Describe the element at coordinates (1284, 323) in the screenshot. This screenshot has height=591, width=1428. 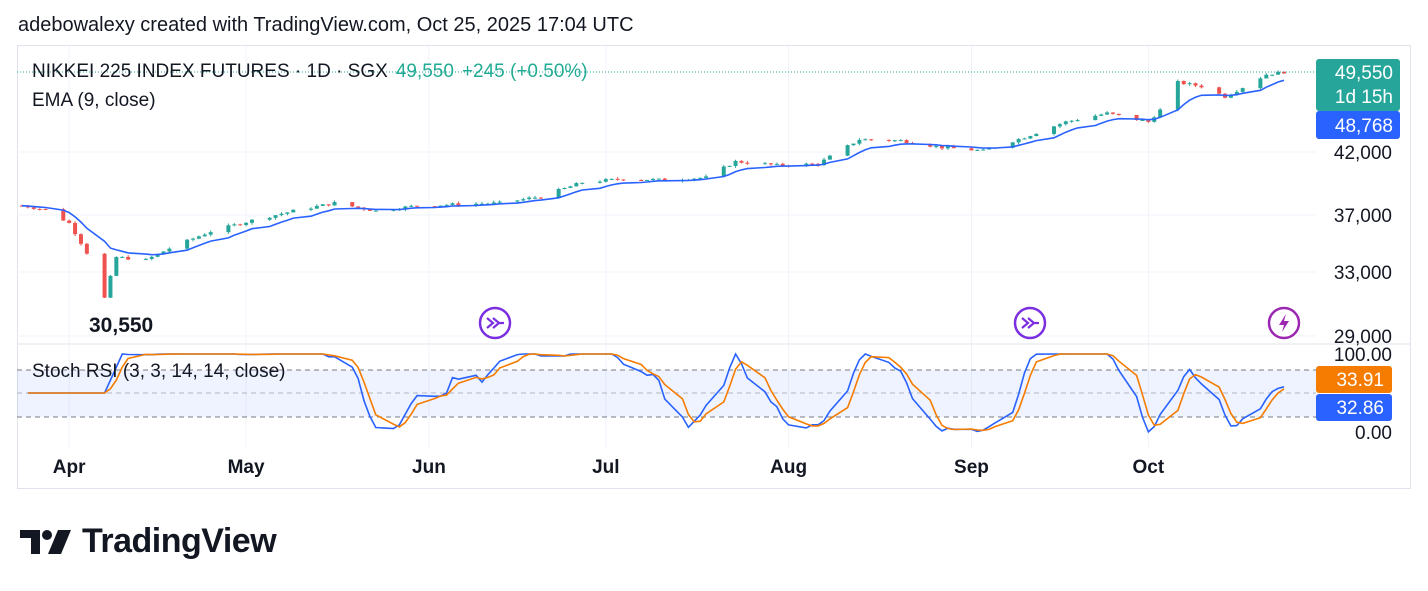
I see `lightning-event-icon` at that location.